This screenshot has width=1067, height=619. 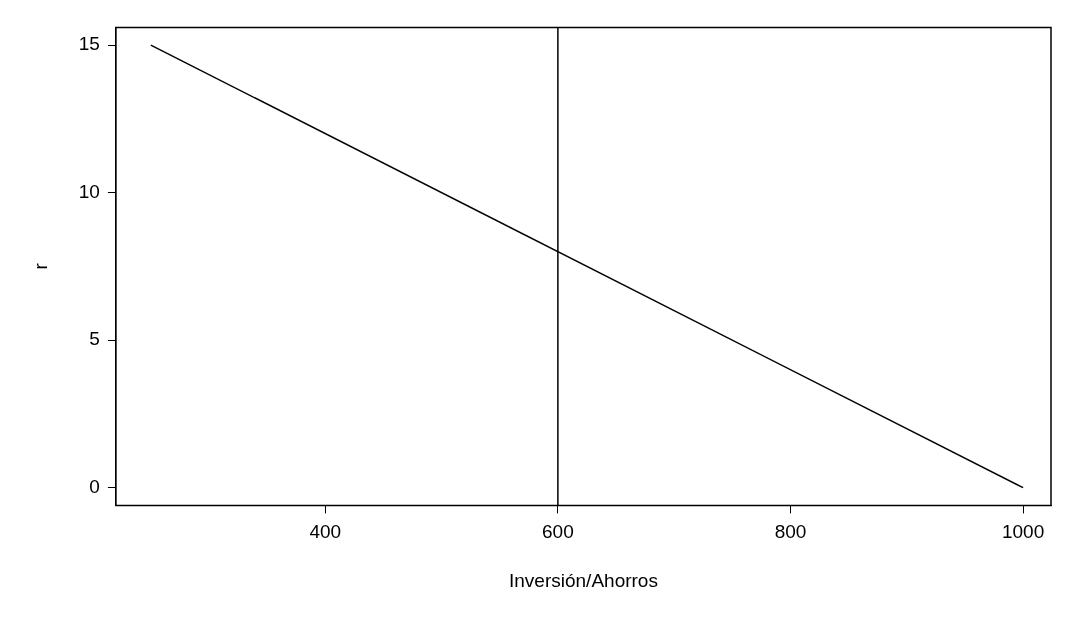 I want to click on y-tick-label: 0, so click(x=94, y=486).